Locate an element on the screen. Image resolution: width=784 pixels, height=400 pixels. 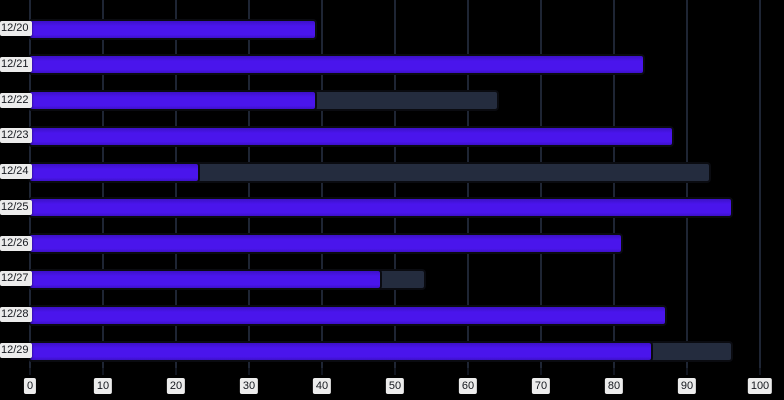
y-tick-label: 12/24 is located at coordinates (16, 171).